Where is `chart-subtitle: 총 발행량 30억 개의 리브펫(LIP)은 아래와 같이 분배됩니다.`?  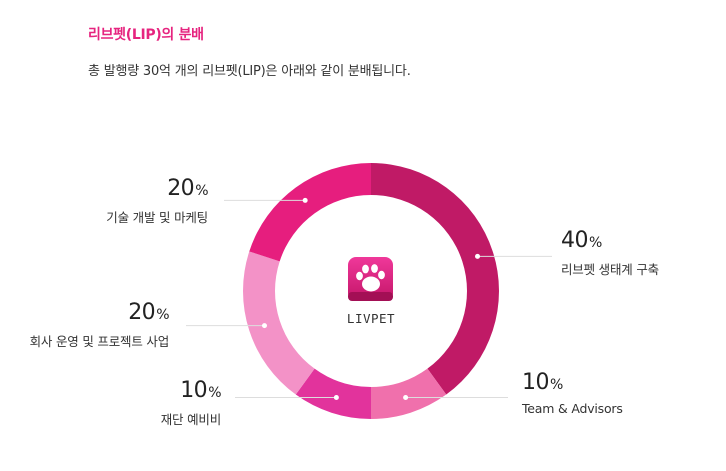 chart-subtitle: 총 발행량 30억 개의 리브펫(LIP)은 아래와 같이 분배됩니다. is located at coordinates (249, 71).